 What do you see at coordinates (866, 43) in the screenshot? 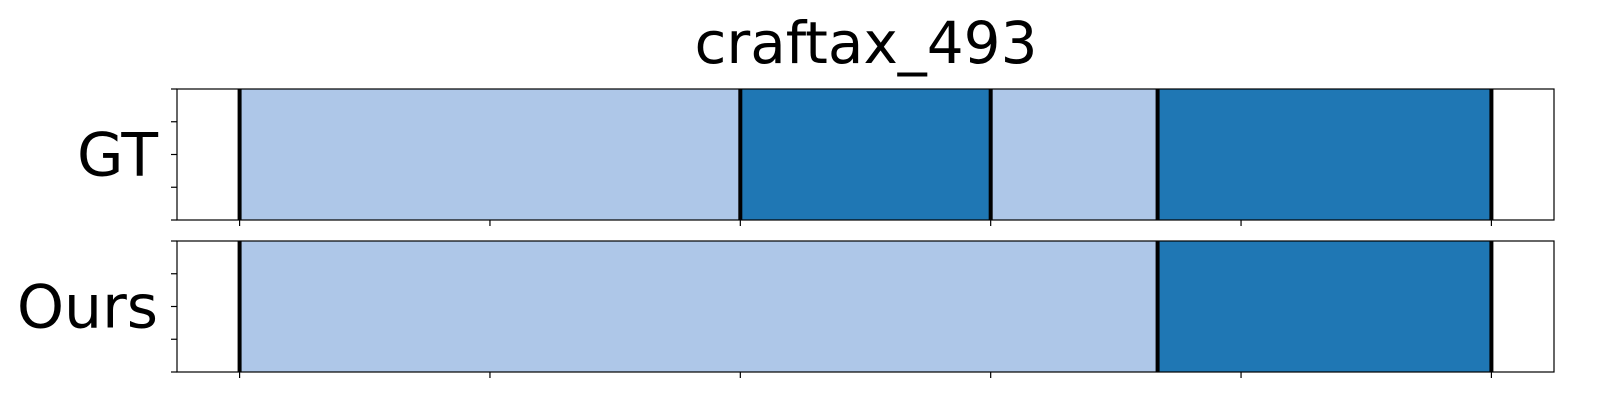
I see `chart-title: craftax_493` at bounding box center [866, 43].